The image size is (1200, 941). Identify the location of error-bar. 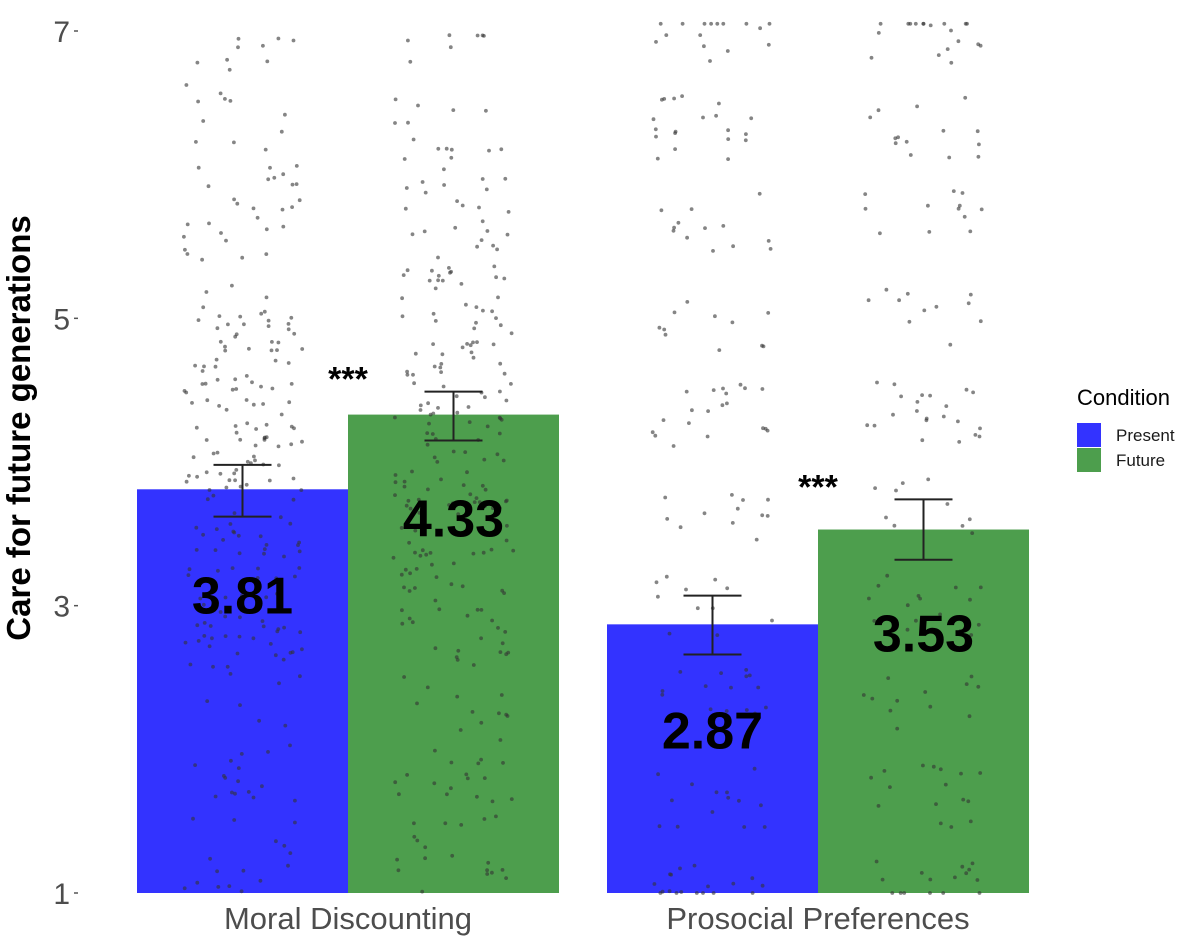
(453, 416).